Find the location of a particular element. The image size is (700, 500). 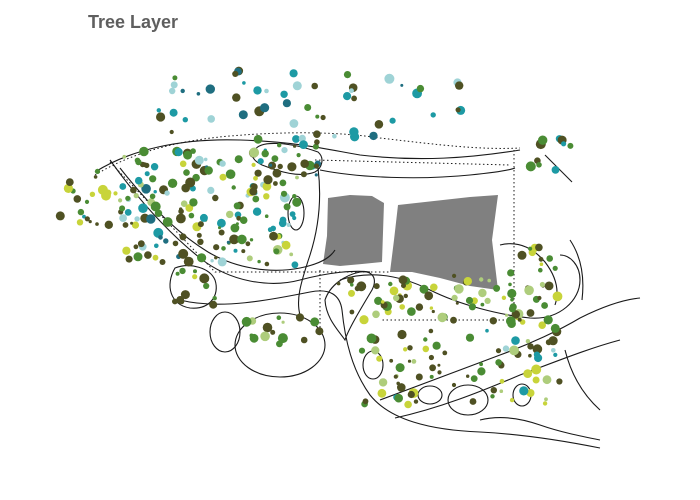

road-southwest-loop is located at coordinates (193, 287).